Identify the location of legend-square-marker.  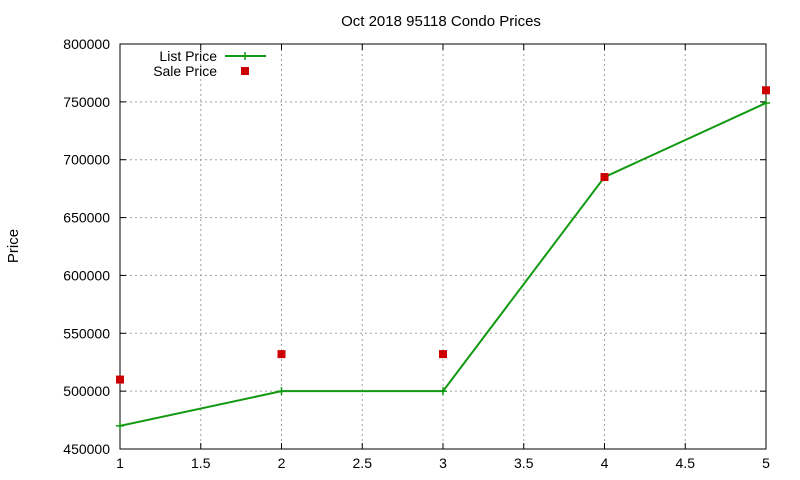
(245, 71).